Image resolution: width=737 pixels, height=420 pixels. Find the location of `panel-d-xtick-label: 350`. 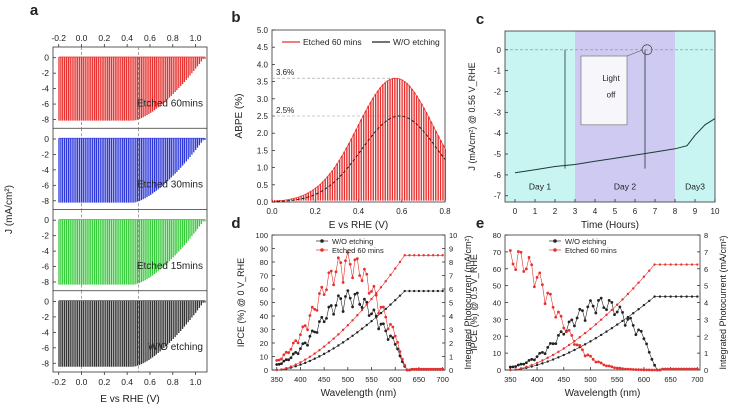

panel-d-xtick-label: 350 is located at coordinates (276, 379).